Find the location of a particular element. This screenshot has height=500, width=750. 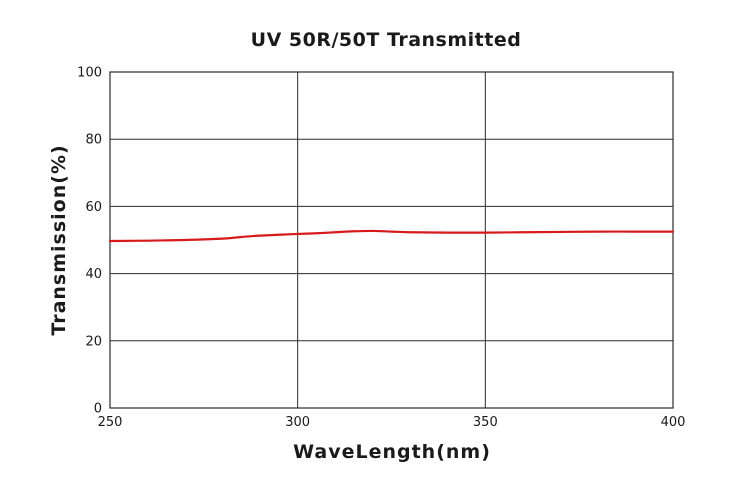

transmission-series-line is located at coordinates (391, 236).